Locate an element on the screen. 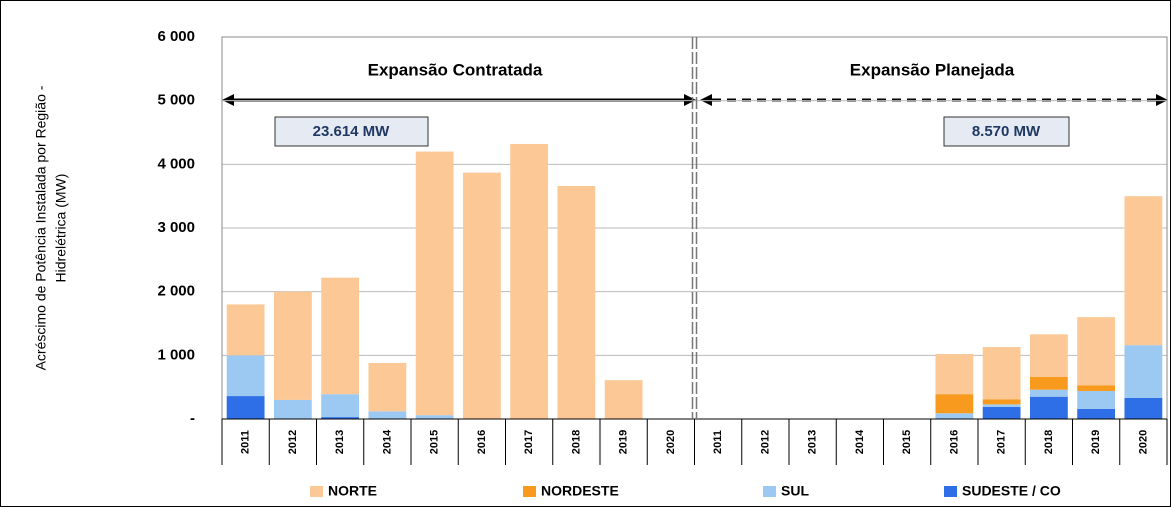 The image size is (1171, 507). y-tick-label: 2 000 is located at coordinates (176, 291).